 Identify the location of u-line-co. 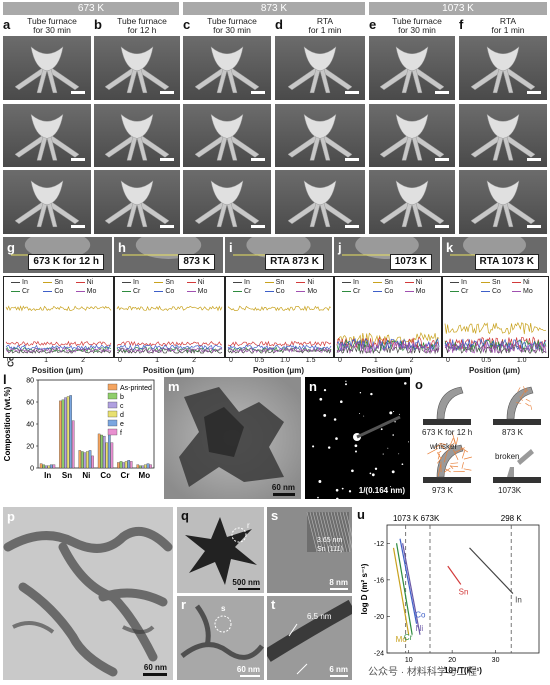
(408, 581).